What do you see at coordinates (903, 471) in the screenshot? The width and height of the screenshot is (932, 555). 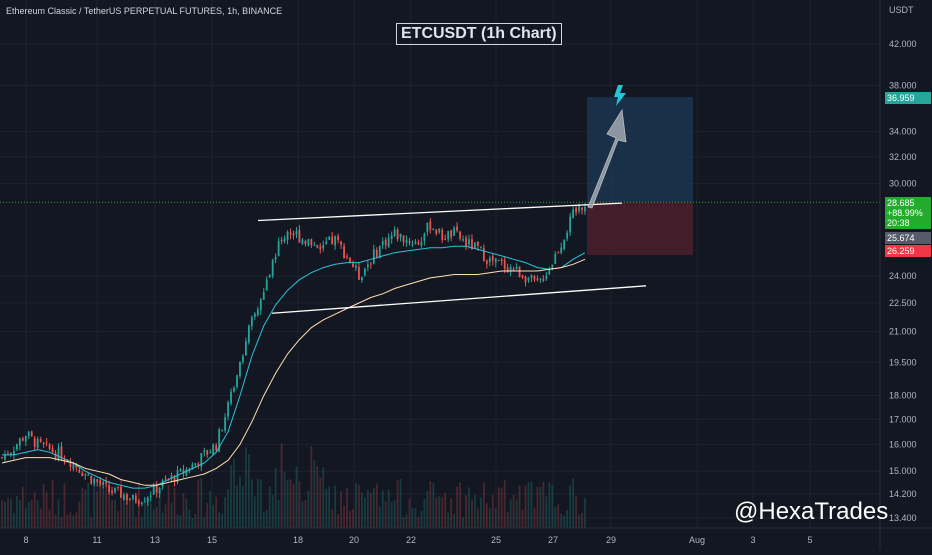 I see `y-tick-label: 15.000` at bounding box center [903, 471].